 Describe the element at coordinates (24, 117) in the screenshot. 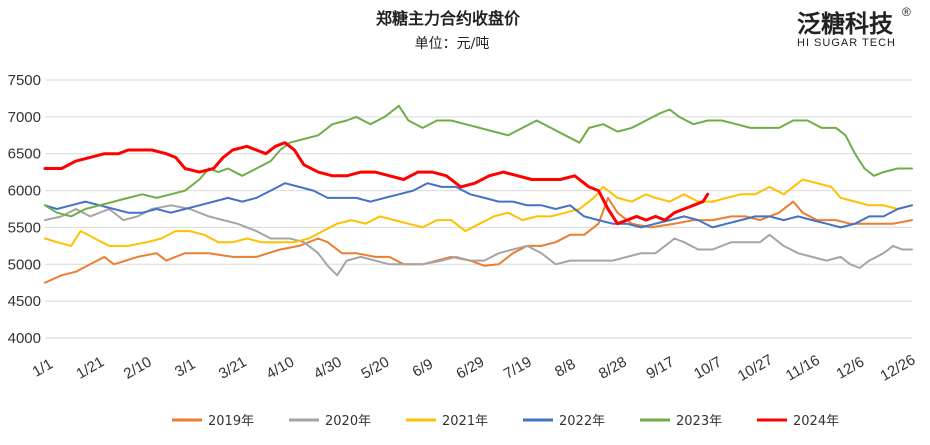

I see `y-tick-label: 7000` at that location.